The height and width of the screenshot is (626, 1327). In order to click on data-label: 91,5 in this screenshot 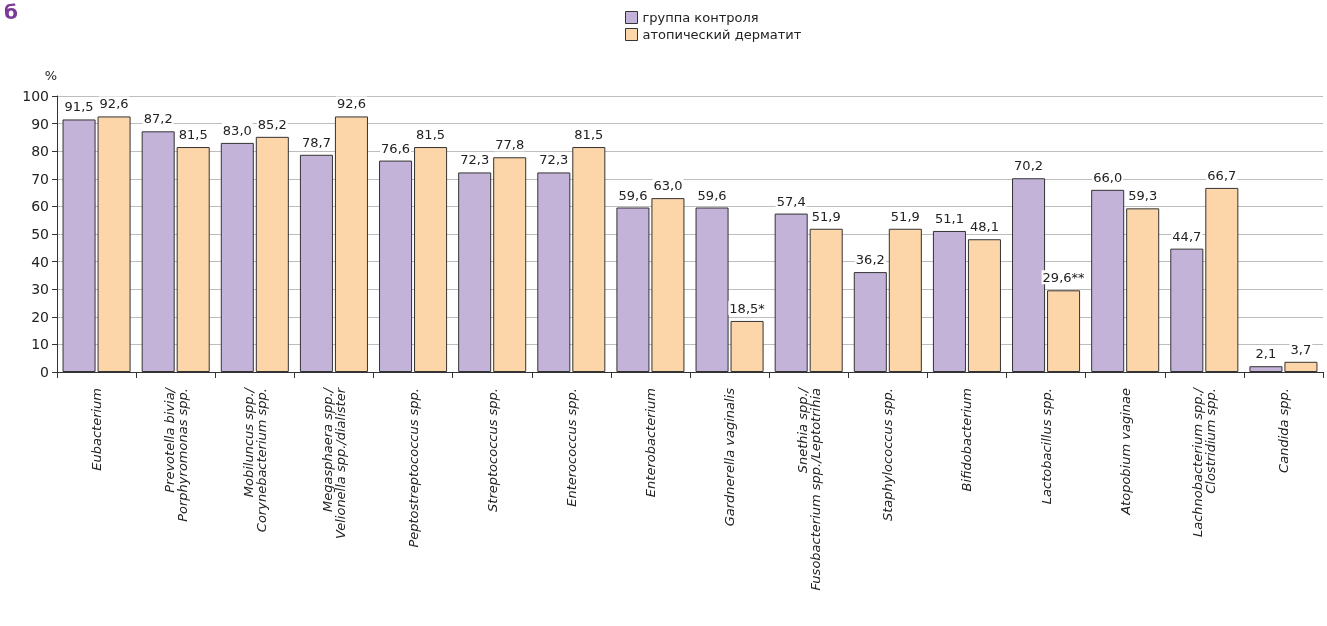, I will do `click(79, 107)`.